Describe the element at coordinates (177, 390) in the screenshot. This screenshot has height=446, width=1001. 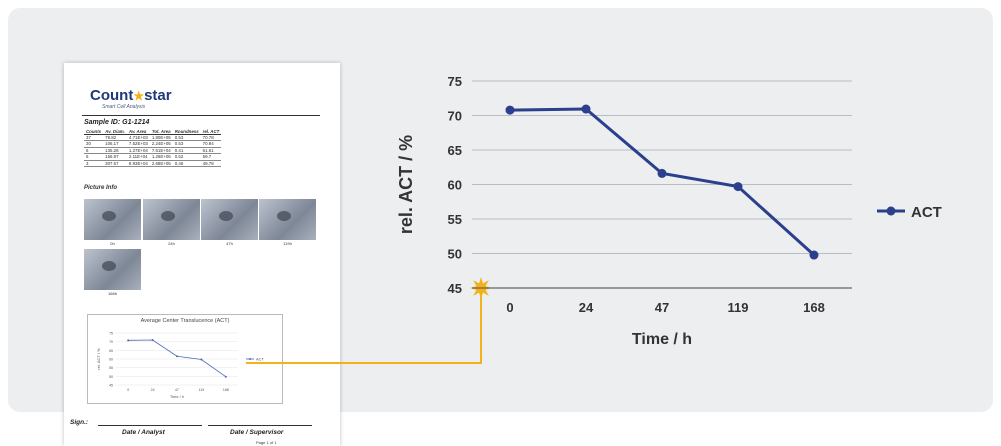
I see `mini-x-tick-label: 47` at that location.